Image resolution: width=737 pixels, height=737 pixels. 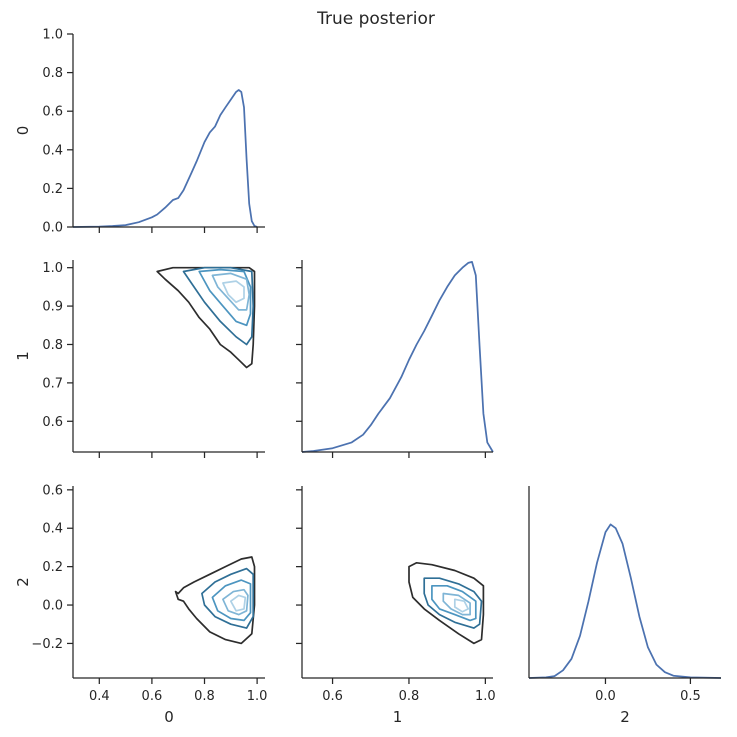 I want to click on x-axis-label: 1, so click(x=398, y=717).